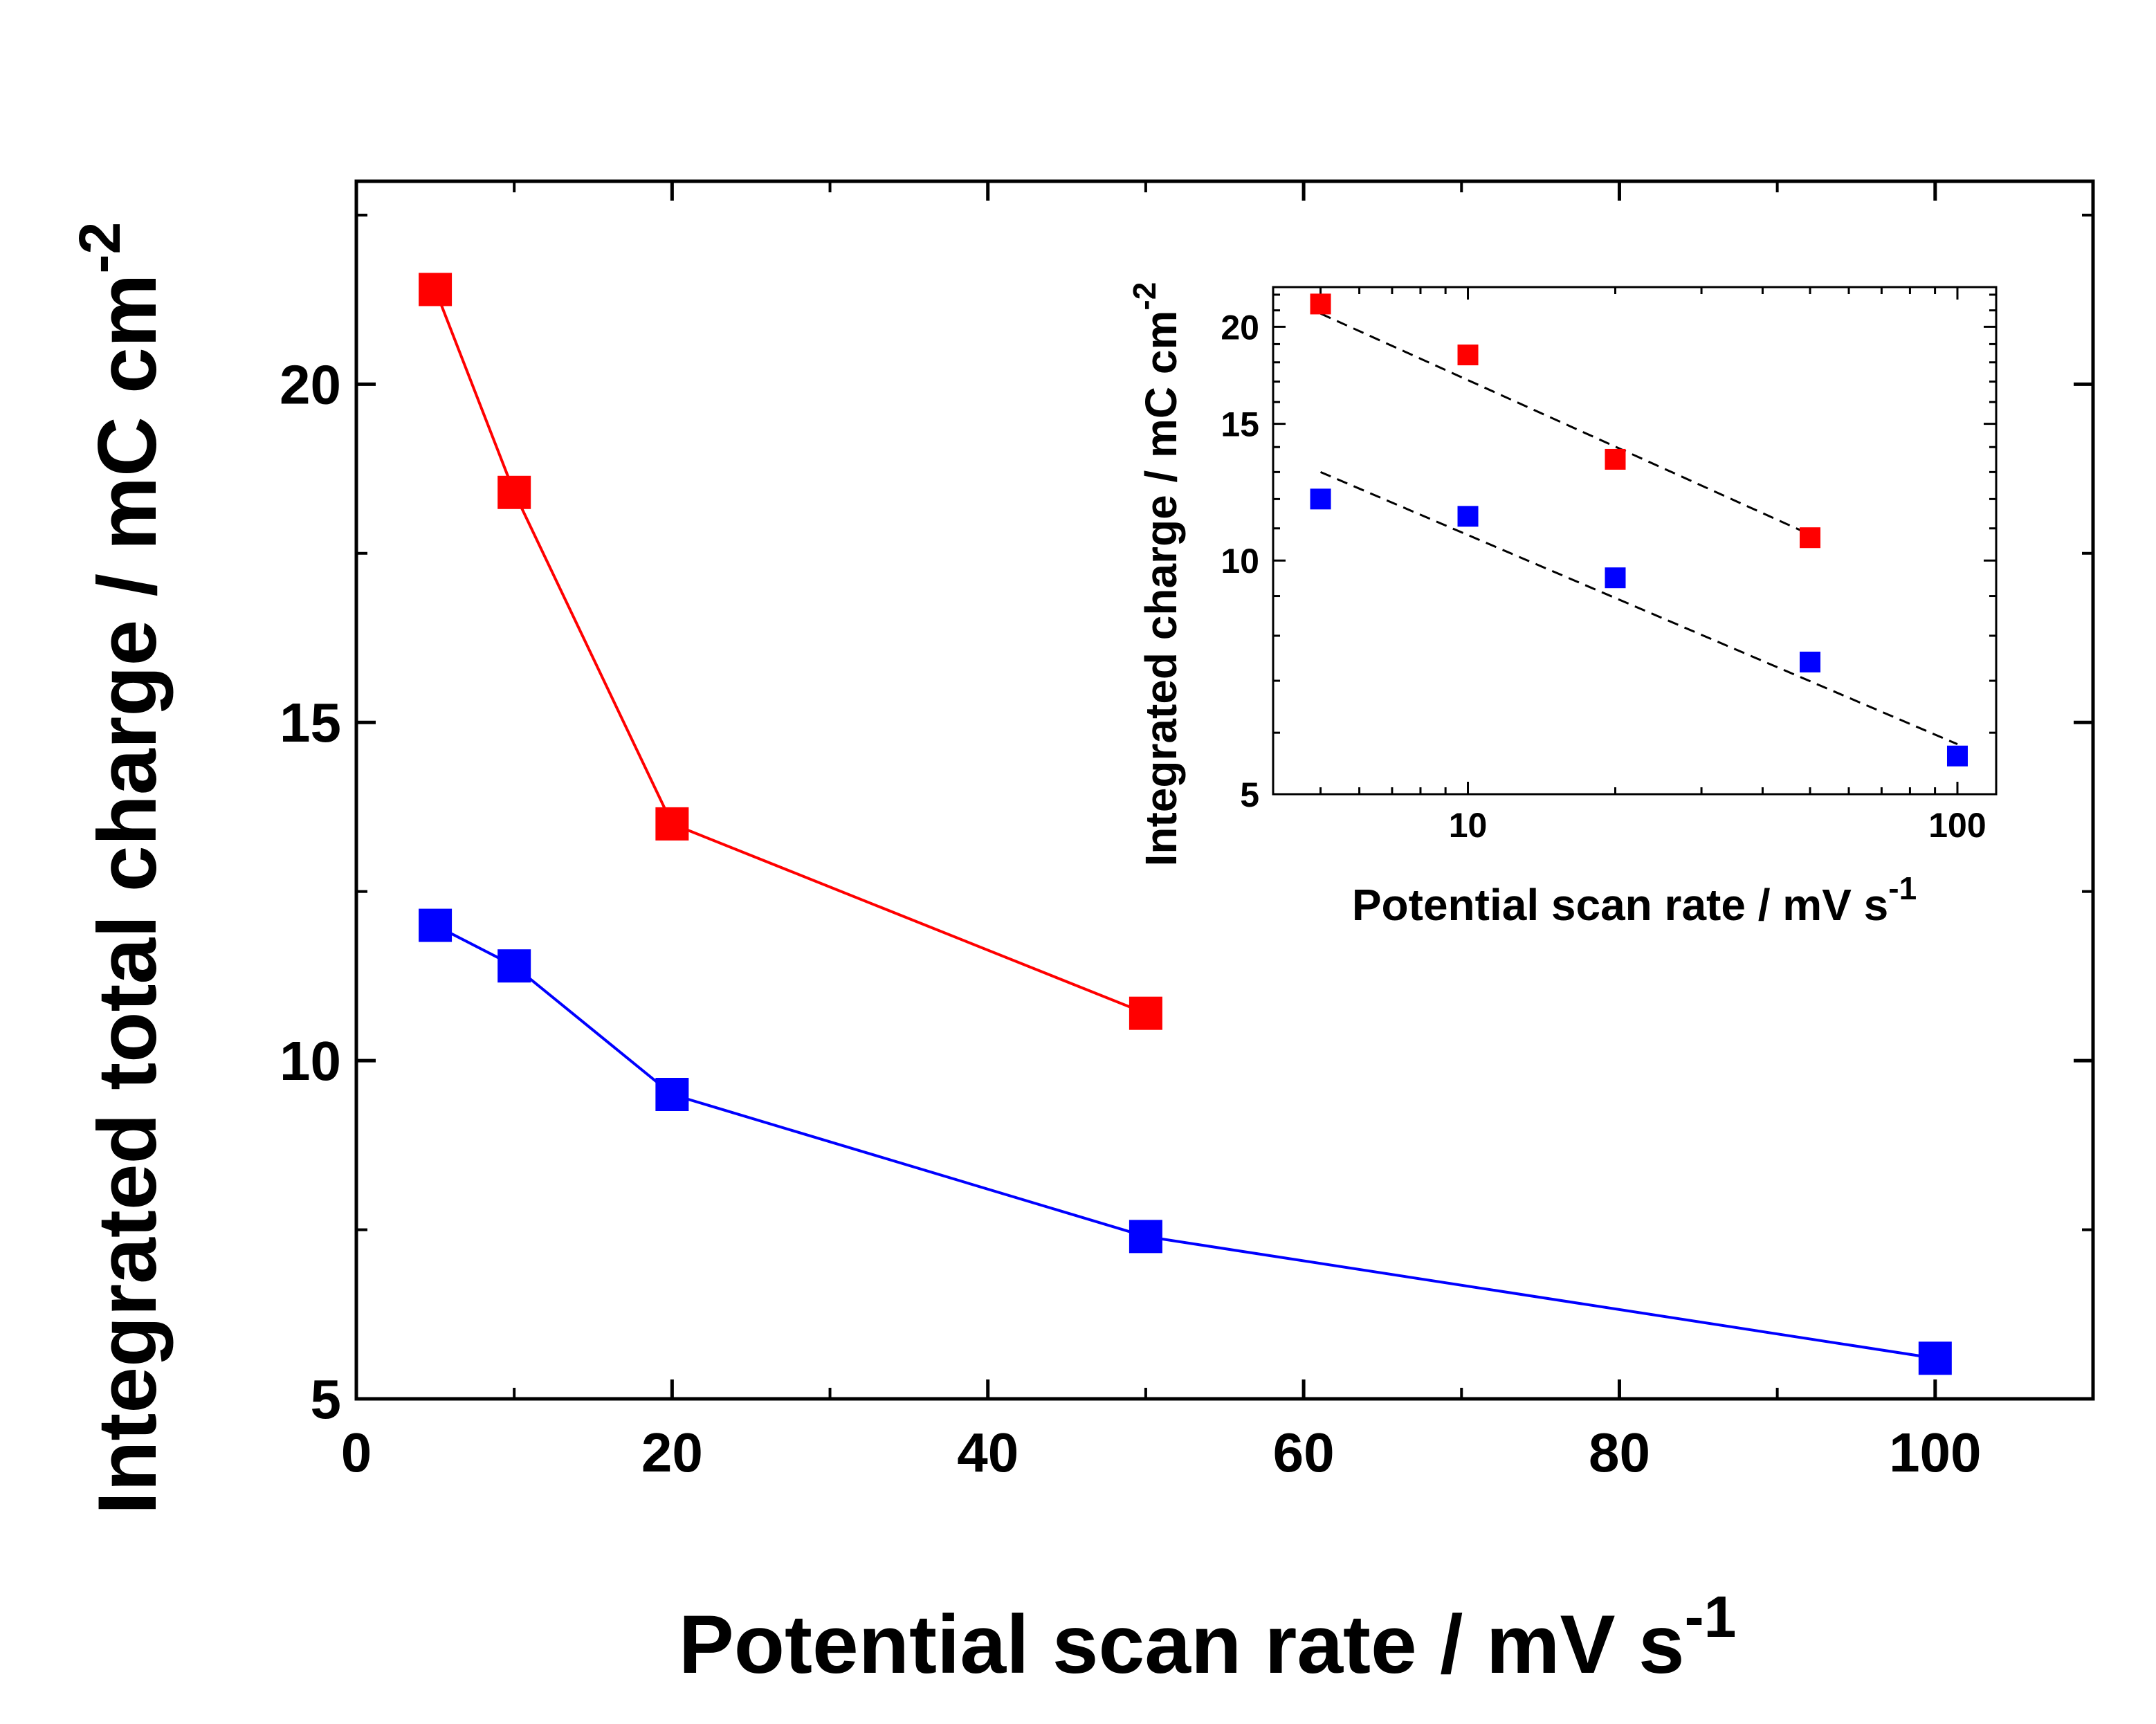  I want to click on inset-y-tick-label: 5, so click(1249, 795).